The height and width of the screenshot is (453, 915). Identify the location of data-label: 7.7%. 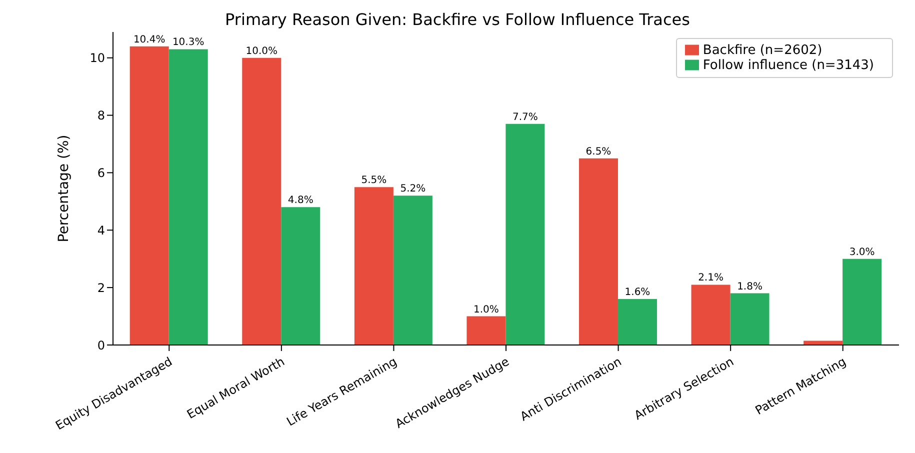
(525, 117).